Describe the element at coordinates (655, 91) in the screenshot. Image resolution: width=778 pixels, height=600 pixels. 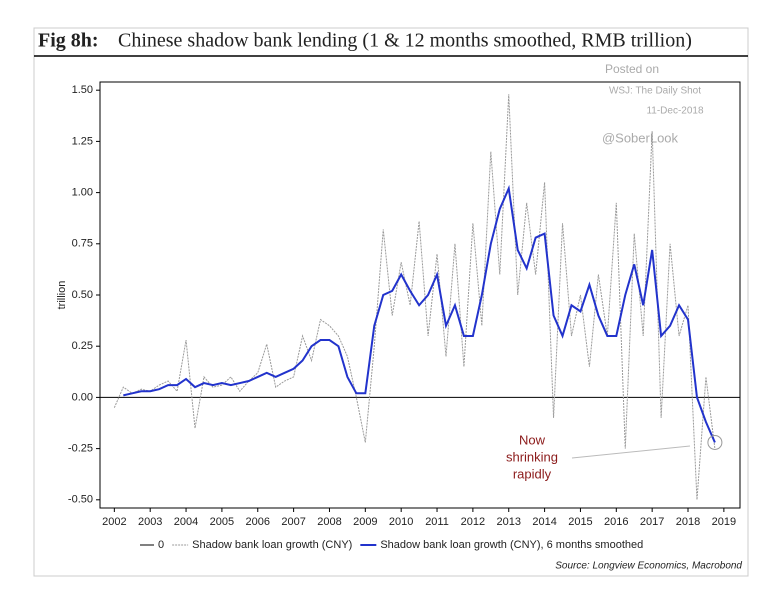
I see `watermark: WSJ: The Daily Shot` at that location.